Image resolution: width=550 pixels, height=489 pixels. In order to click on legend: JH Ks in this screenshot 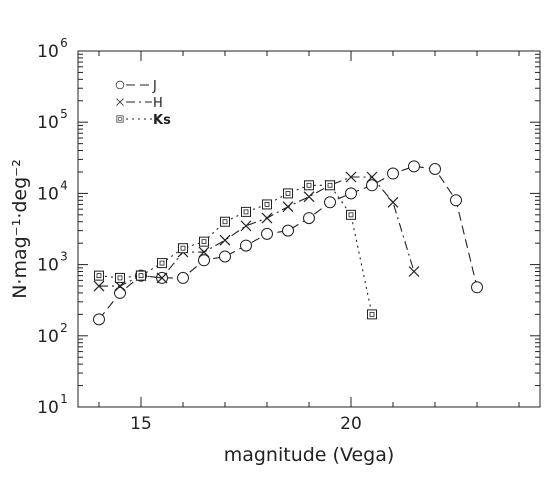, I will do `click(143, 103)`.